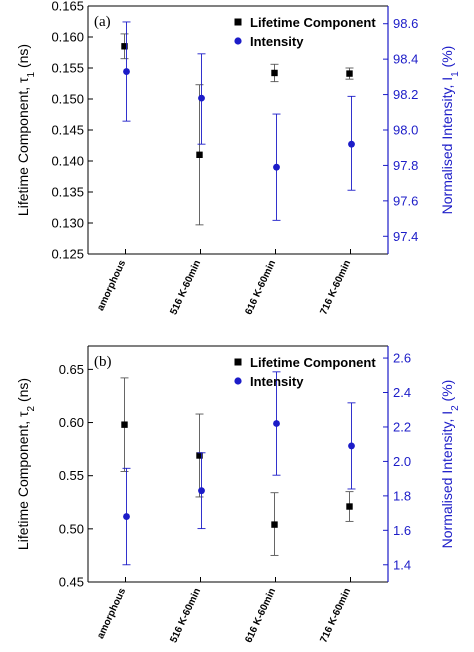  Describe the element at coordinates (67, 99) in the screenshot. I see `y-tick-label: 0.150` at that location.